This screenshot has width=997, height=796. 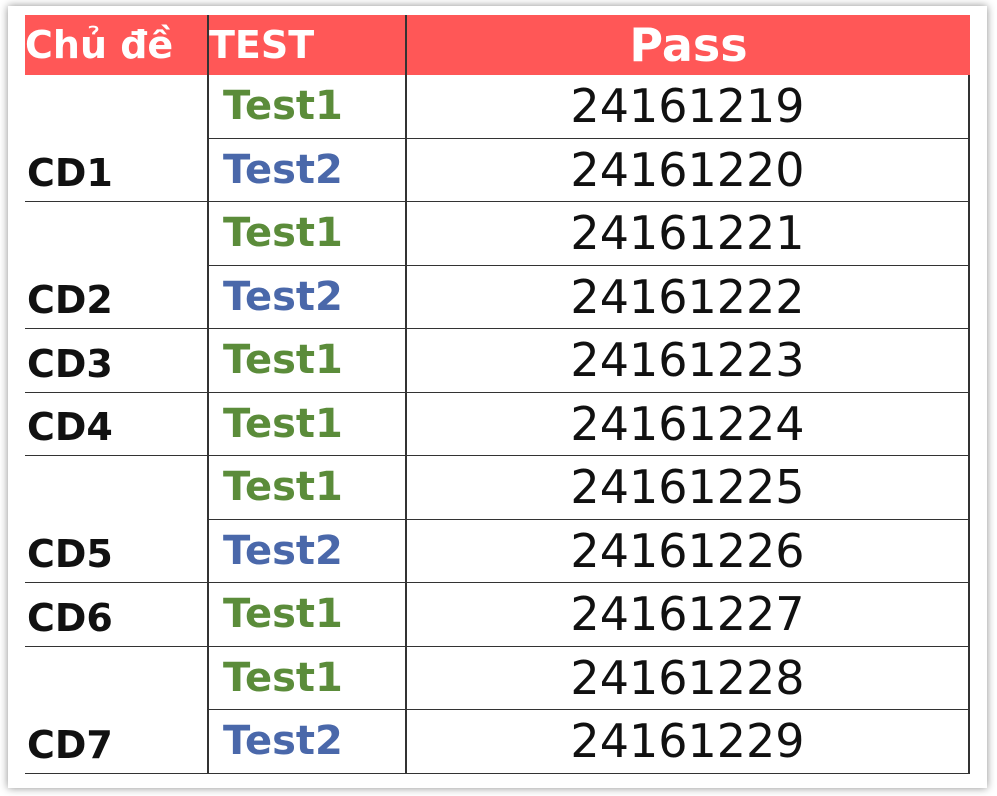 What do you see at coordinates (116, 710) in the screenshot?
I see `topic-label: CD7` at bounding box center [116, 710].